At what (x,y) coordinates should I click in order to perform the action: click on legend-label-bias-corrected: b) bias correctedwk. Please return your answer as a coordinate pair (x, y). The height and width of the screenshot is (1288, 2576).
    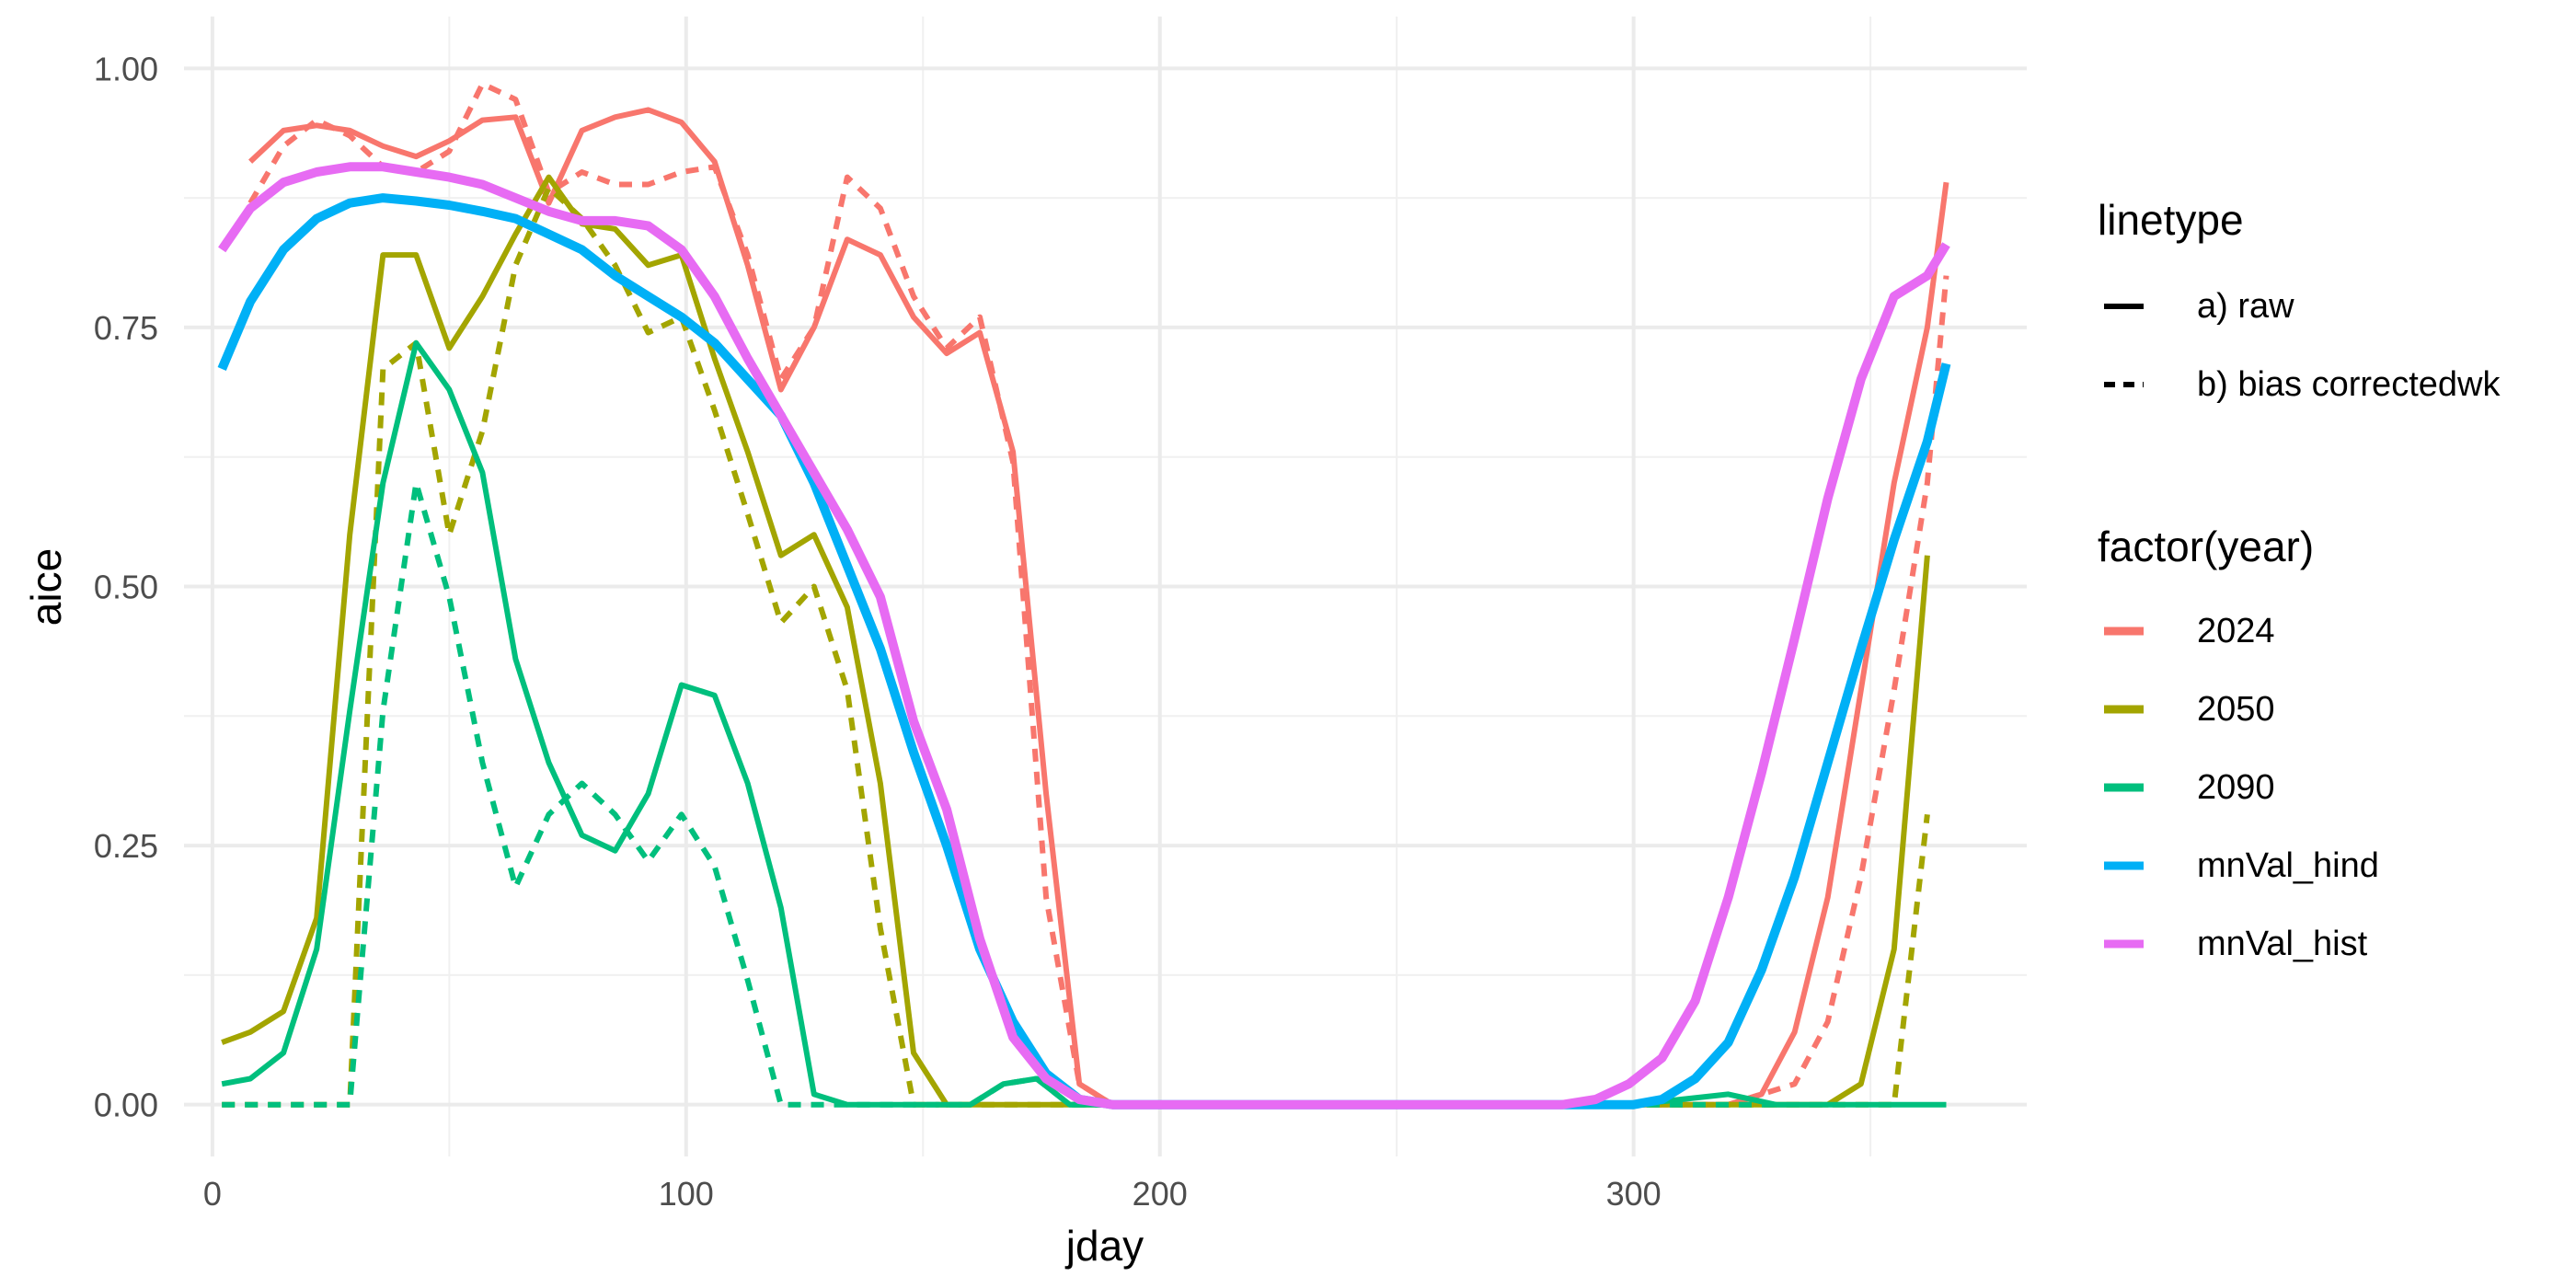
    Looking at the image, I should click on (2349, 384).